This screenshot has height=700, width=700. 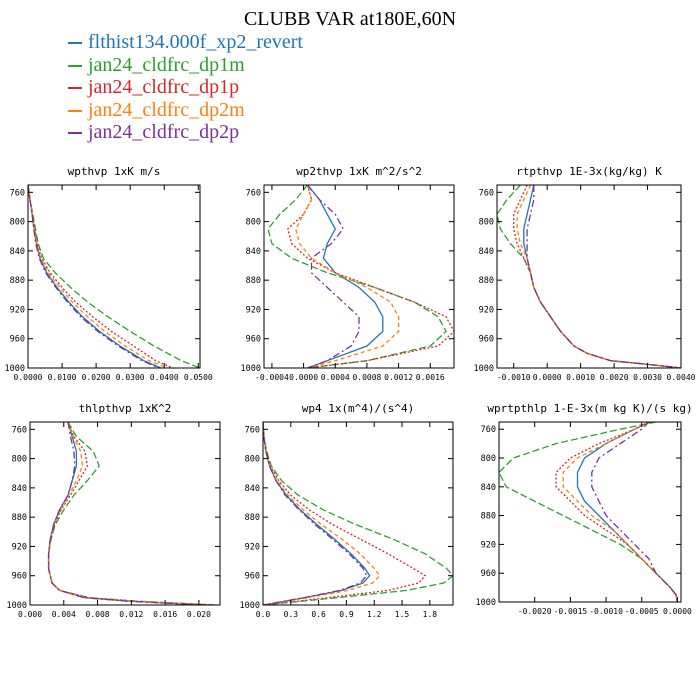 I want to click on panel-title: wprtpthlp 1-E-3x(m kg K)/(s kg), so click(x=589, y=408).